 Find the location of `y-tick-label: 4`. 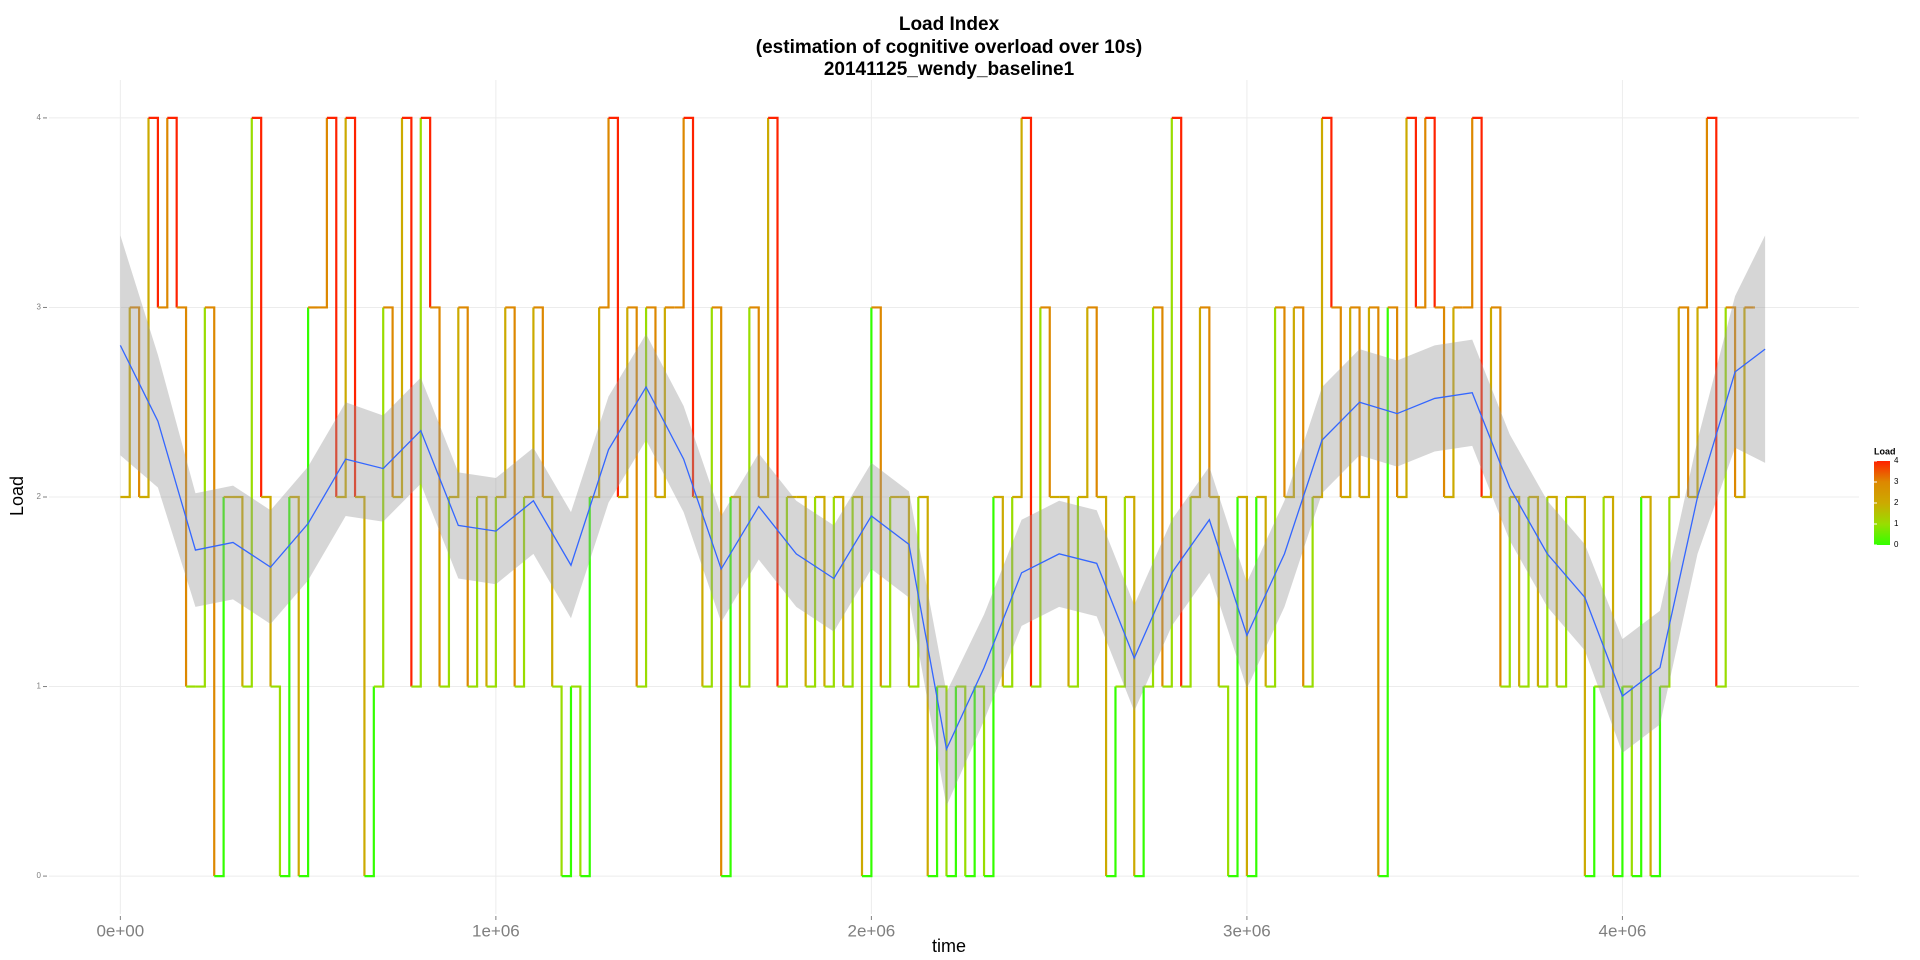

y-tick-label: 4 is located at coordinates (39, 117).